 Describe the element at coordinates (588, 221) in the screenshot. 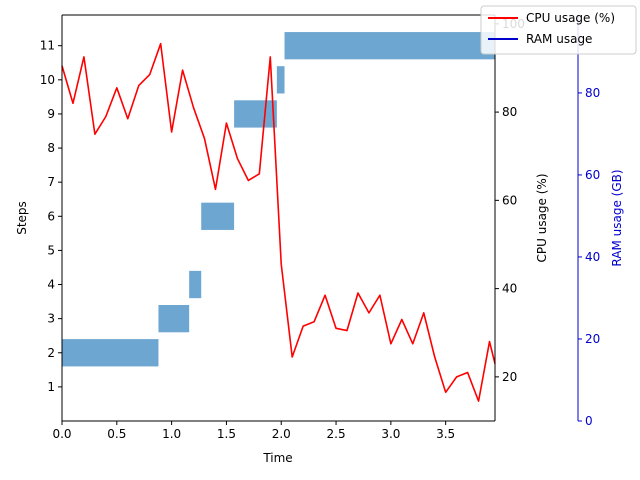

I see `ram-axis: 0 20 40 60 80` at that location.